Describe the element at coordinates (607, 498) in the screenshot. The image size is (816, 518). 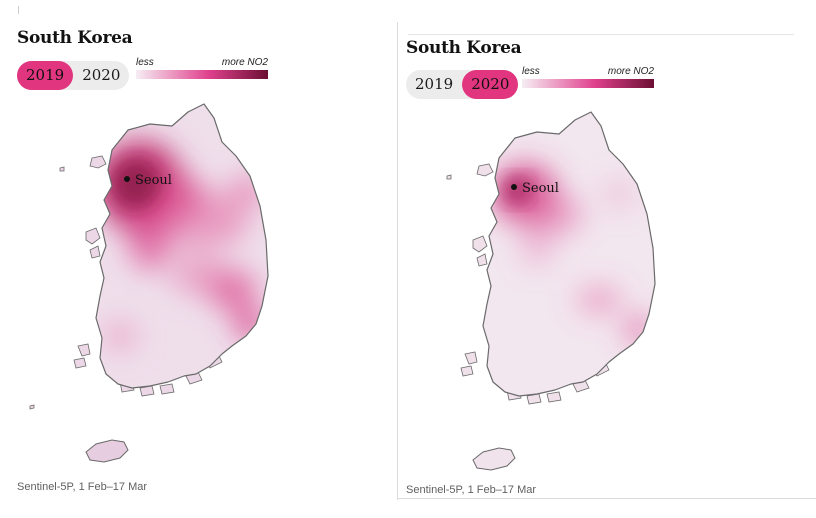
I see `right-panel-bottom-rule` at that location.